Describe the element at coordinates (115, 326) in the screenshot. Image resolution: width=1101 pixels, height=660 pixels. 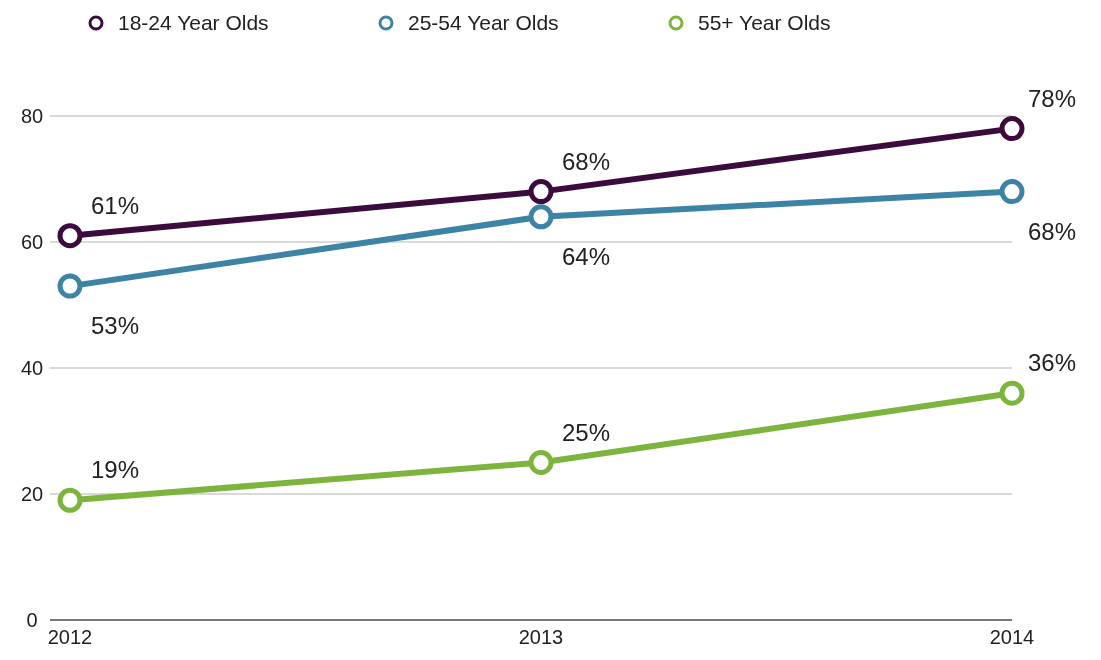
I see `data-label: 53%` at that location.